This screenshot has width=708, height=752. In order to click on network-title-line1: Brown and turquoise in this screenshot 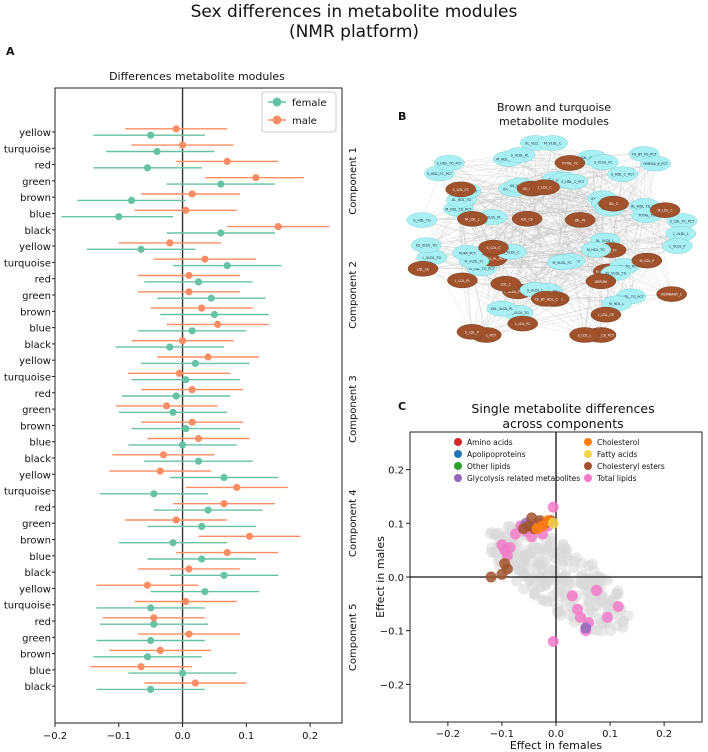, I will do `click(554, 107)`.